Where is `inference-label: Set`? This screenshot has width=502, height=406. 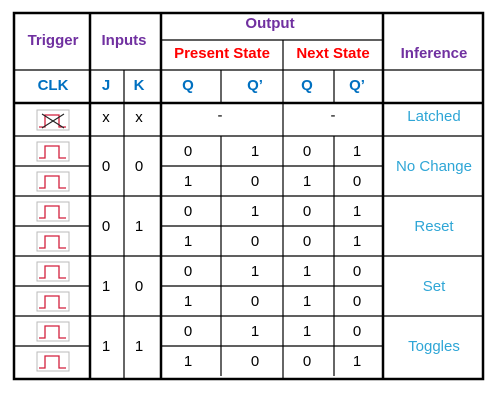
inference-label: Set is located at coordinates (434, 286).